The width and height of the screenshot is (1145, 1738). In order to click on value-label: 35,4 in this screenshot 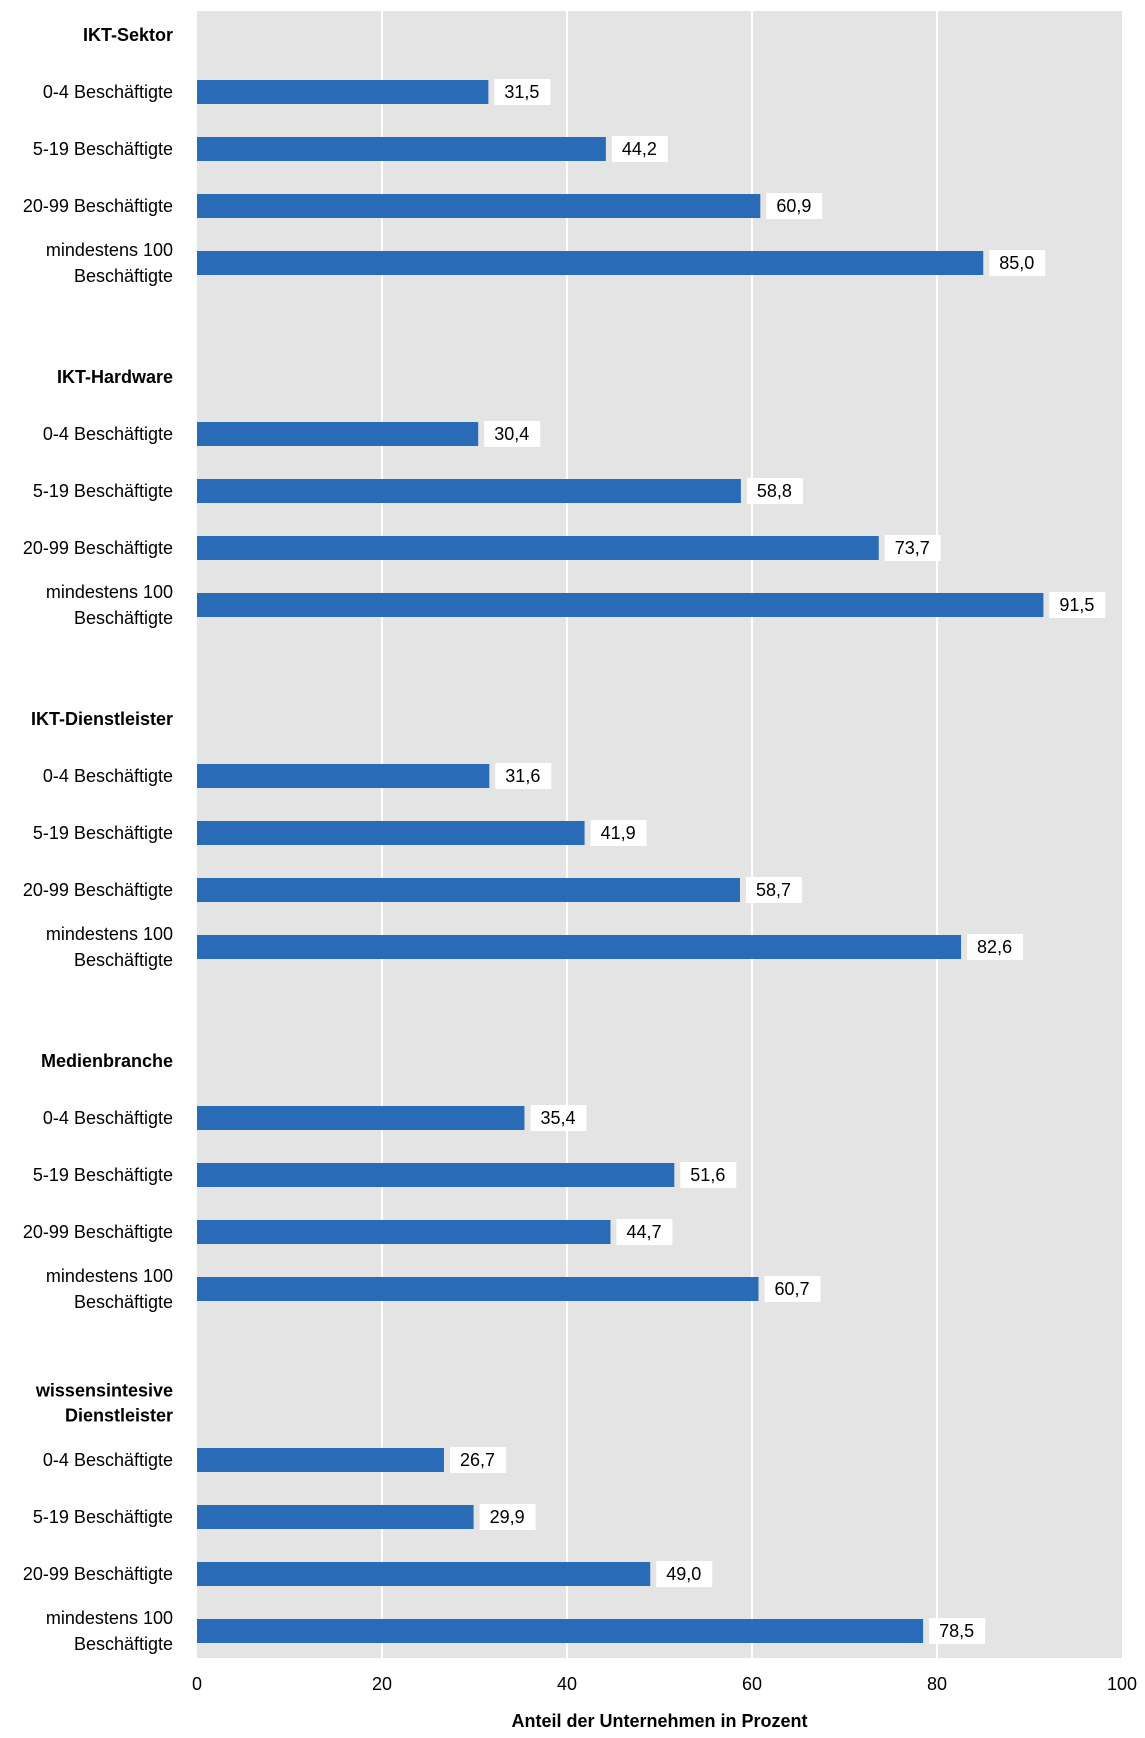, I will do `click(557, 1118)`.